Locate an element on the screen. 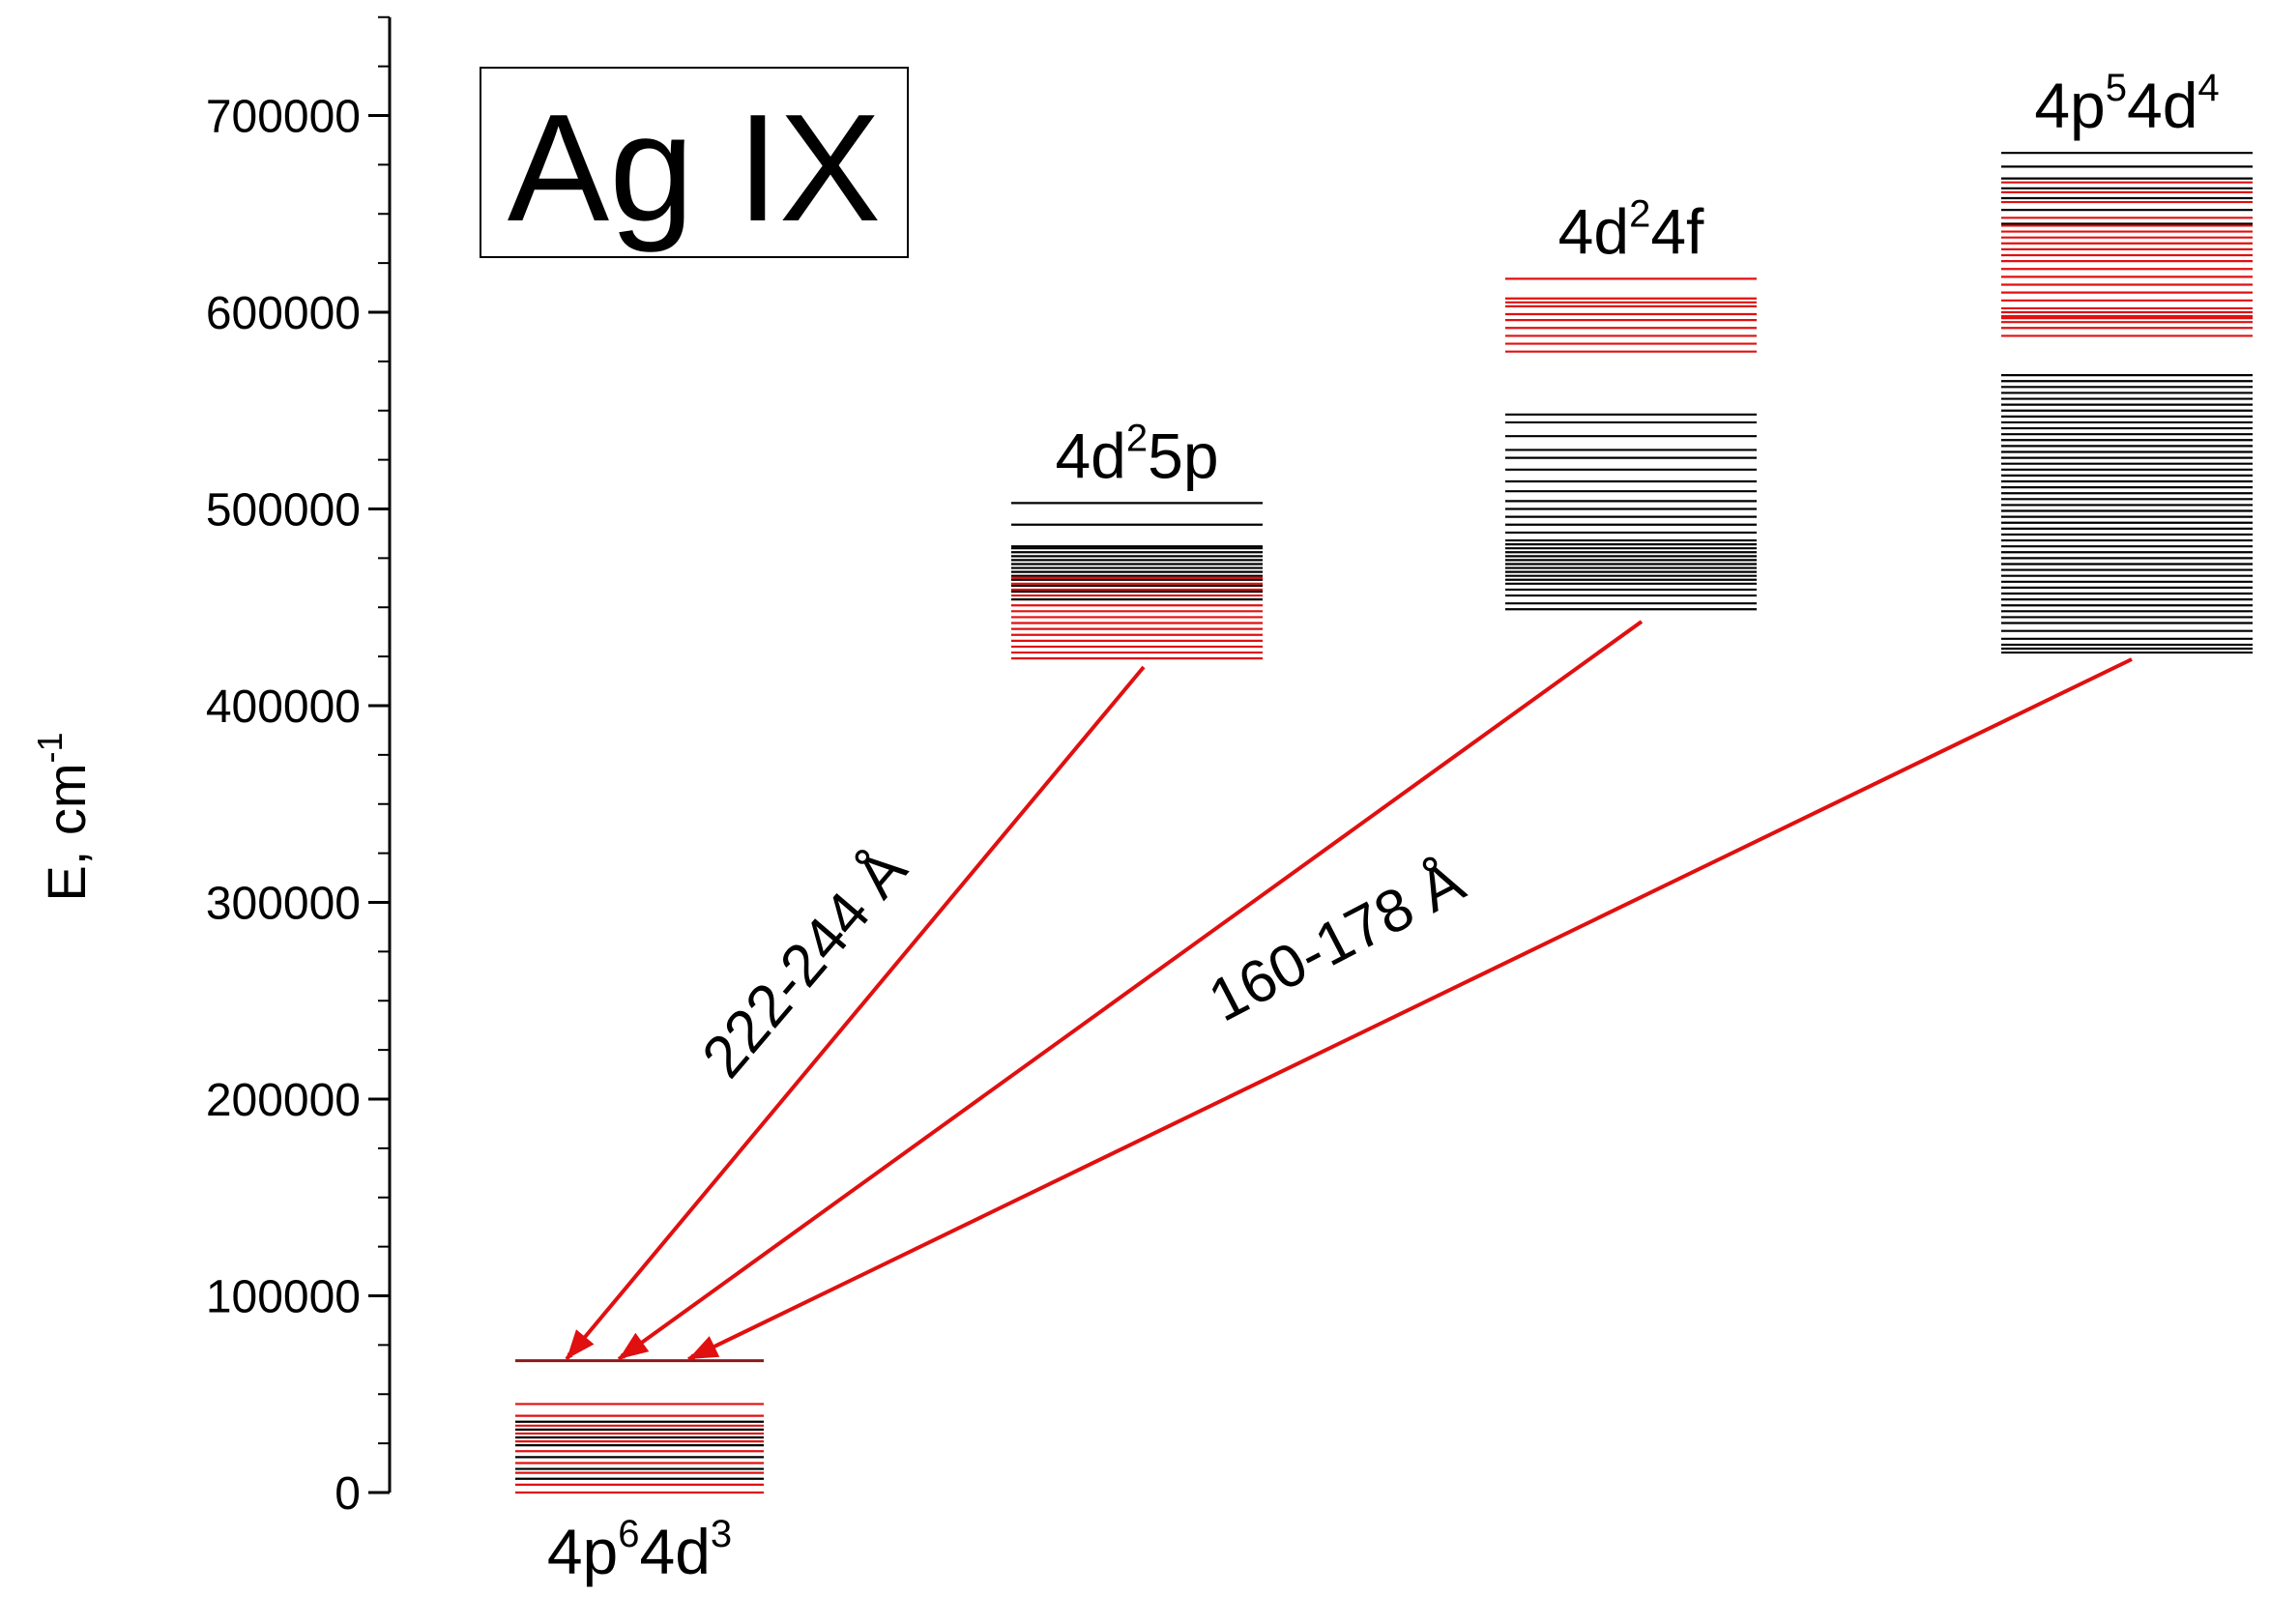  y-tick-label: 600000 is located at coordinates (283, 313).